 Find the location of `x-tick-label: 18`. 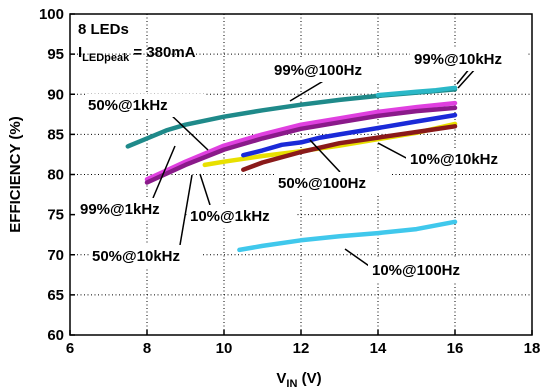

x-tick-label: 18 is located at coordinates (532, 348).